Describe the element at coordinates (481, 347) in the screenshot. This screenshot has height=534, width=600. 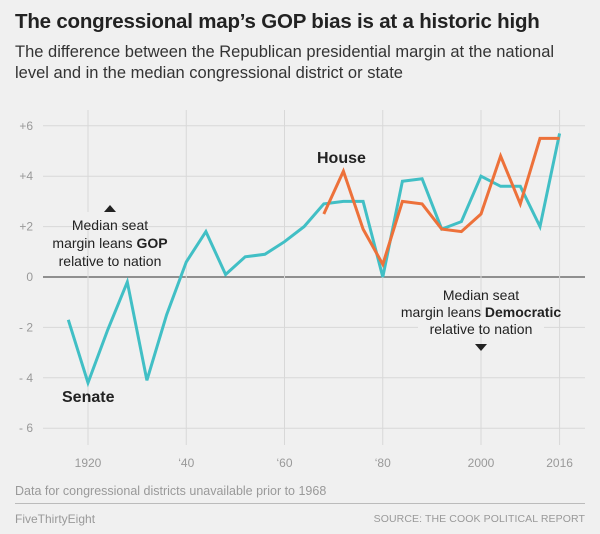
I see `arrow-down-icon` at that location.